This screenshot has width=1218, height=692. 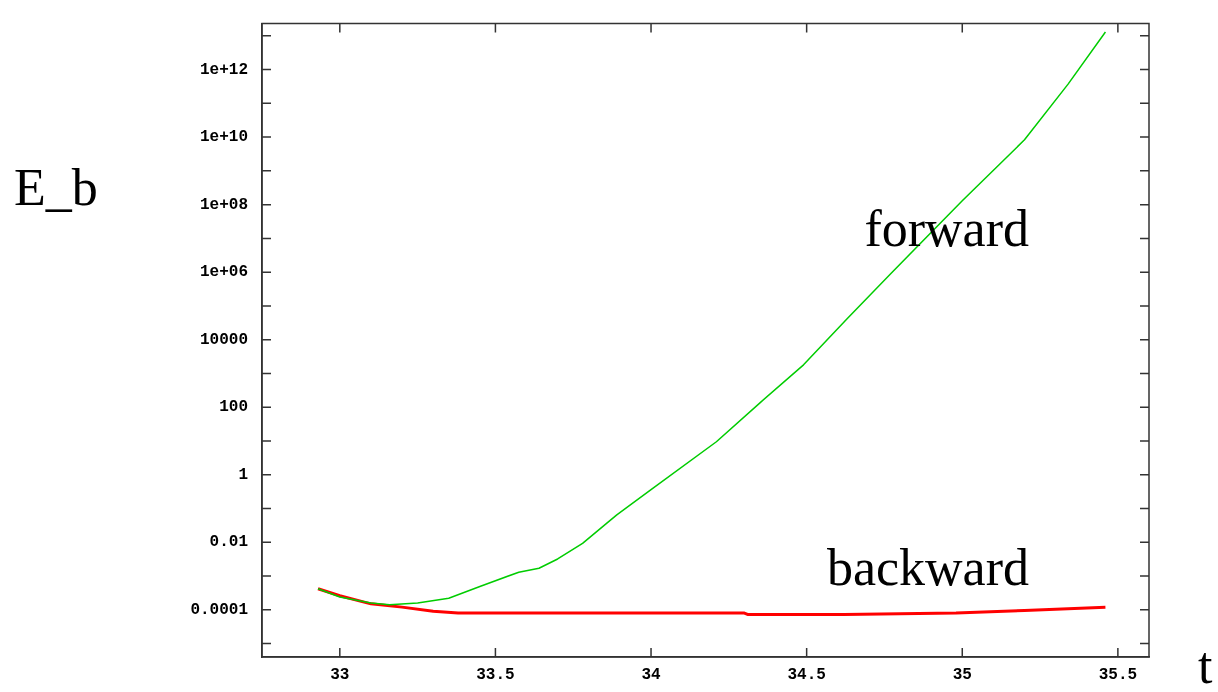 I want to click on x-tick-label: 33.5, so click(x=495, y=674).